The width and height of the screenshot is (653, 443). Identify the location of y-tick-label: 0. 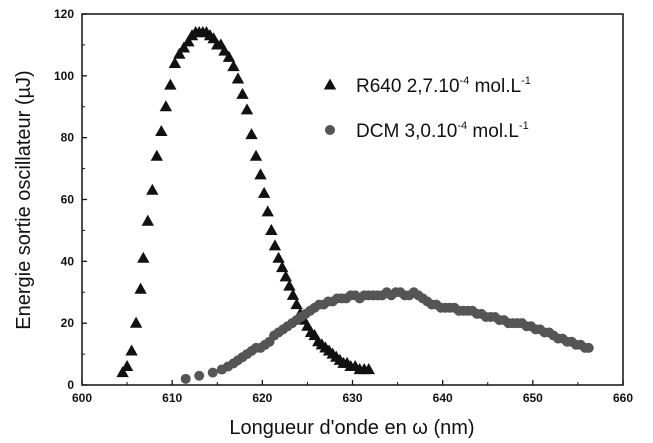
(70, 385).